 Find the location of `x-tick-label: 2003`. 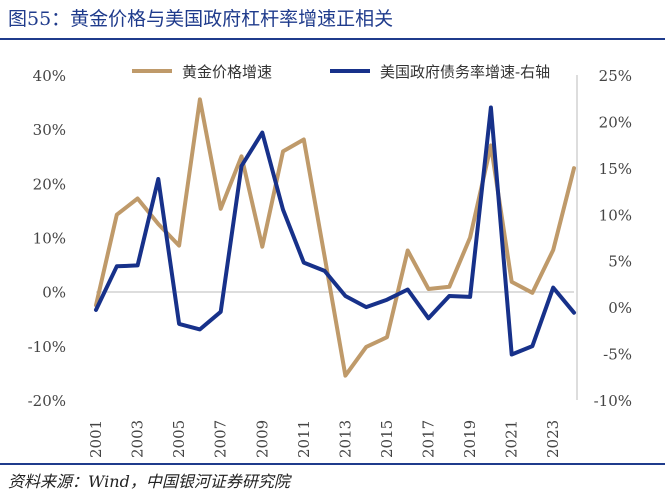

x-tick-label: 2003 is located at coordinates (138, 439).